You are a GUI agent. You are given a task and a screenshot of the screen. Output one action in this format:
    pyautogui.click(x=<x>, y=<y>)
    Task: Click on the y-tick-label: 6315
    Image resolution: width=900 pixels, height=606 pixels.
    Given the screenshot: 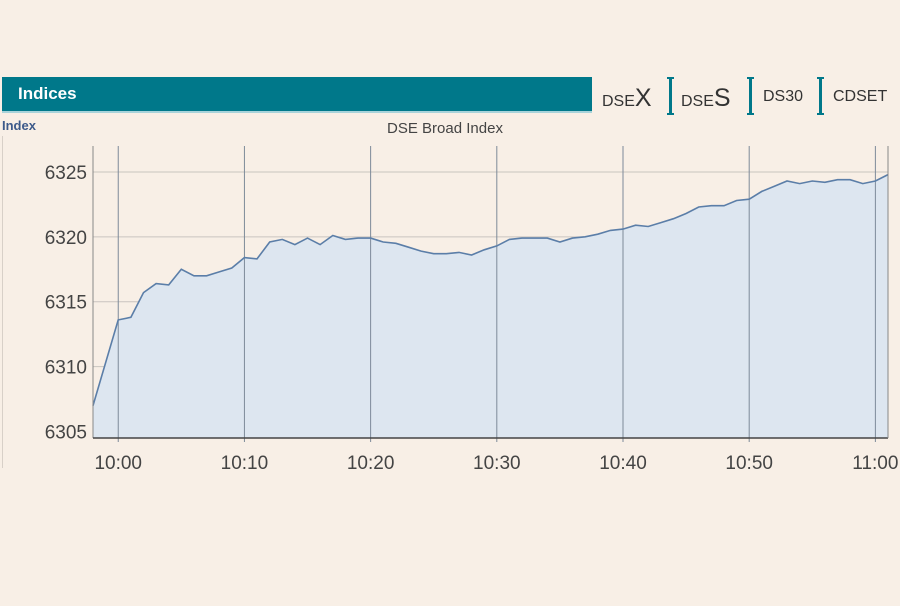 What is the action you would take?
    pyautogui.click(x=66, y=303)
    